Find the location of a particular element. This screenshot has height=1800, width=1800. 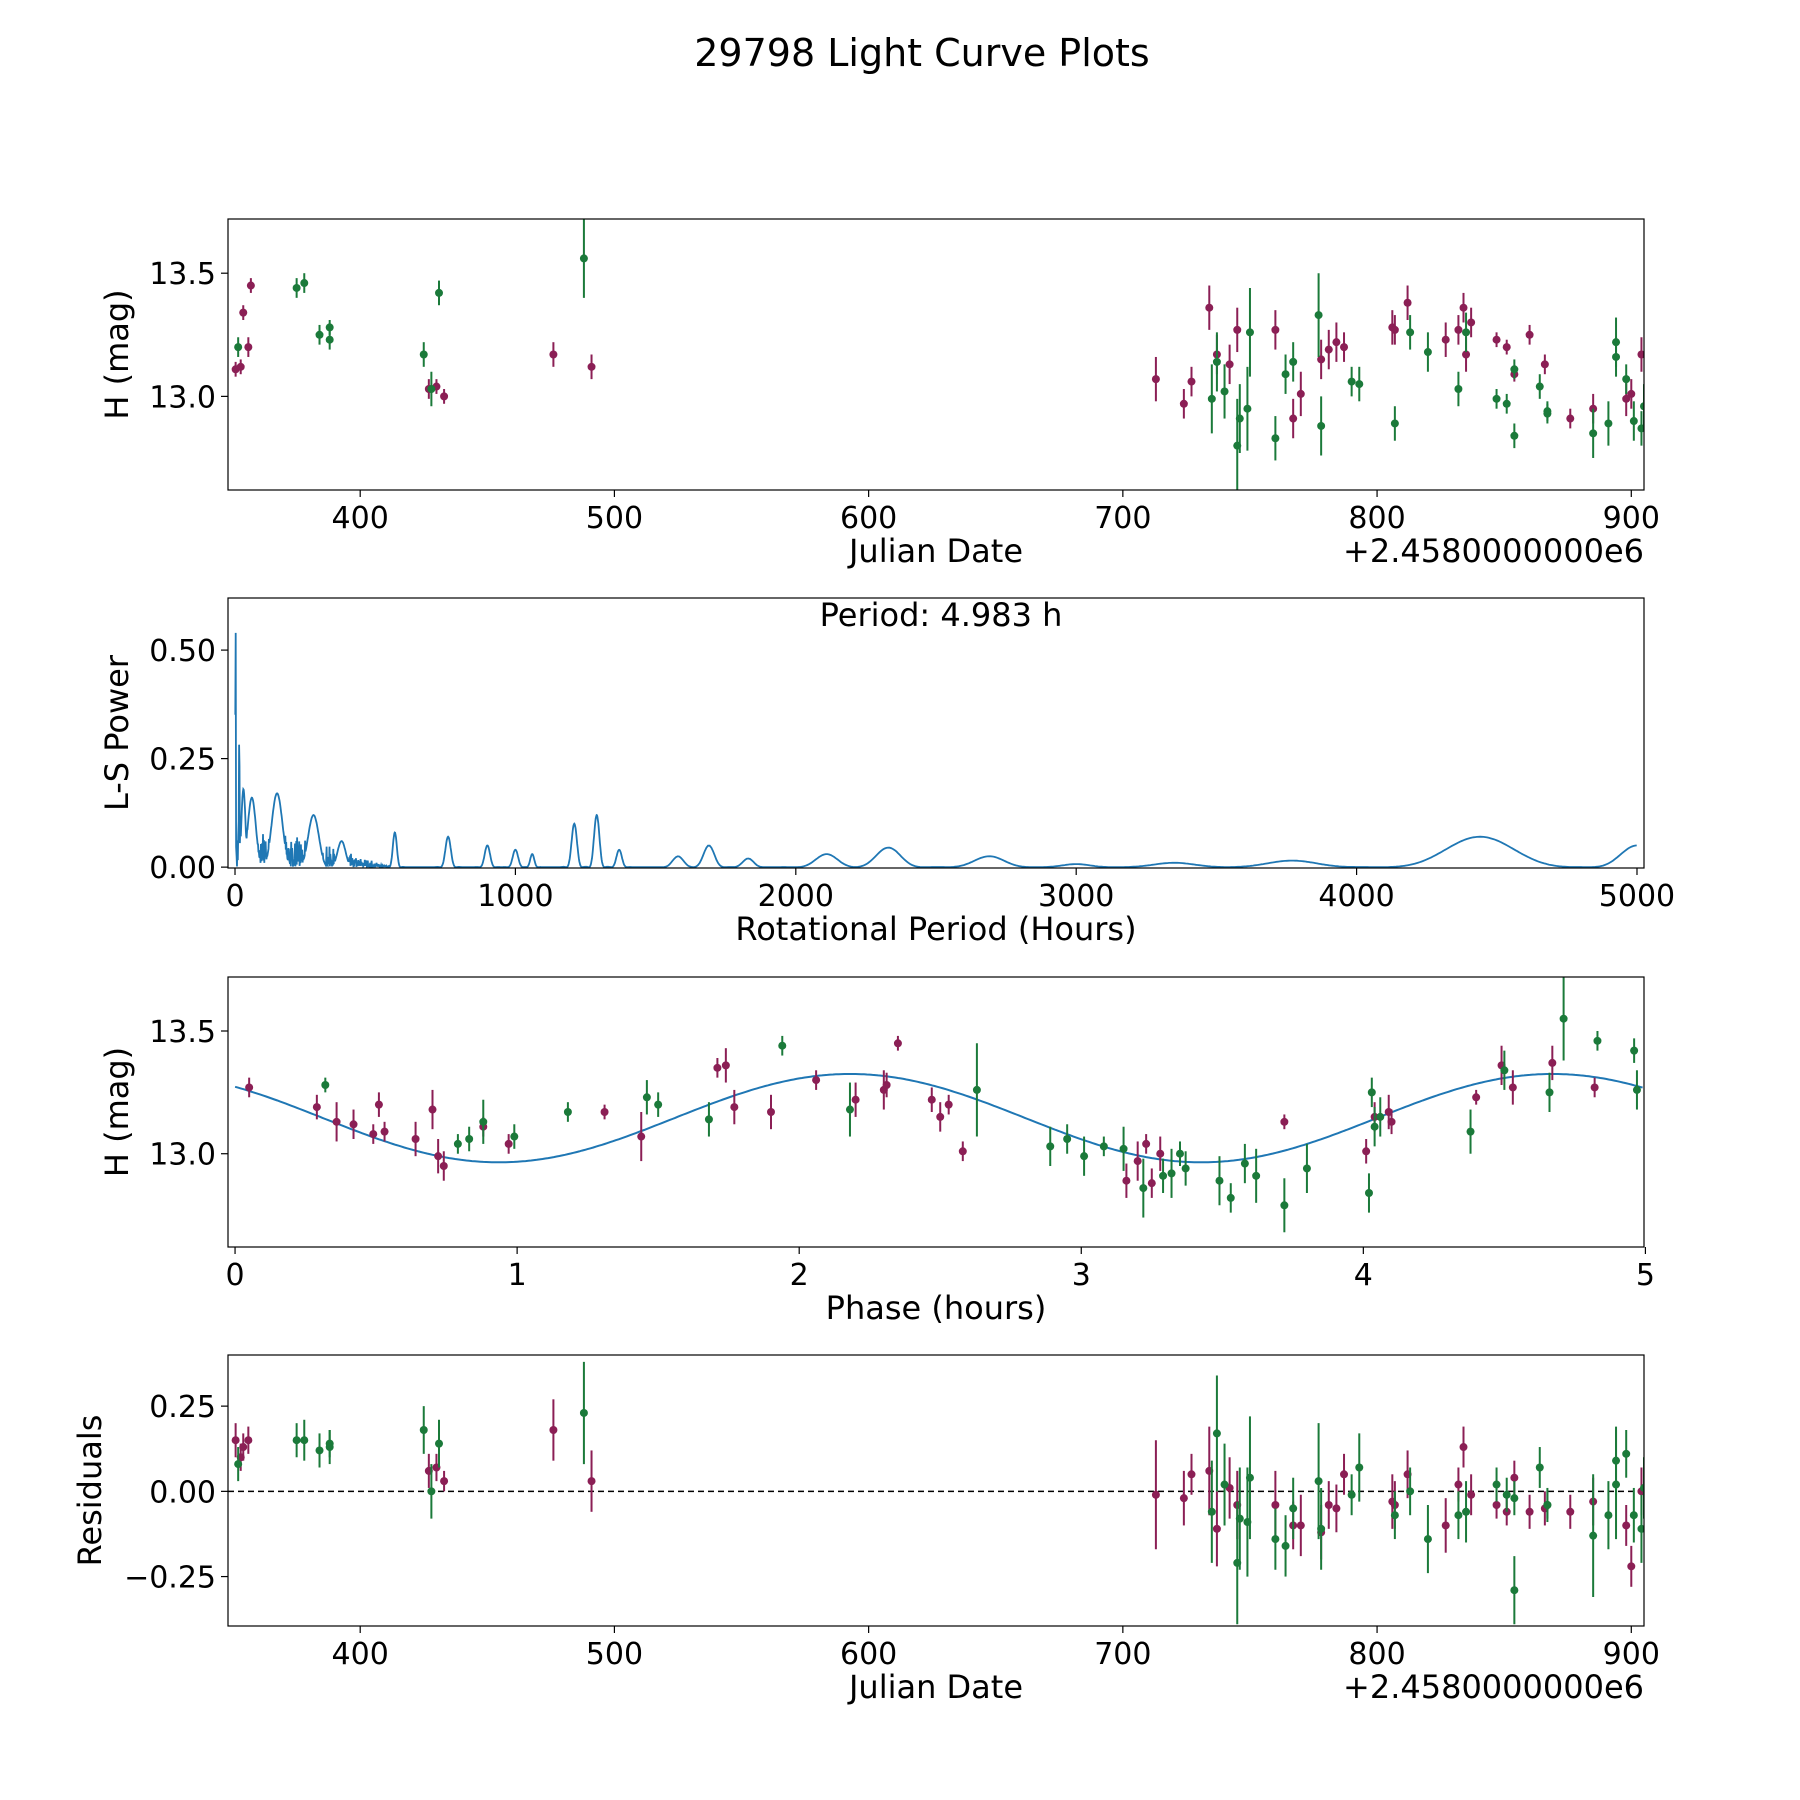

x-tick-label: 3000 is located at coordinates (1076, 896).